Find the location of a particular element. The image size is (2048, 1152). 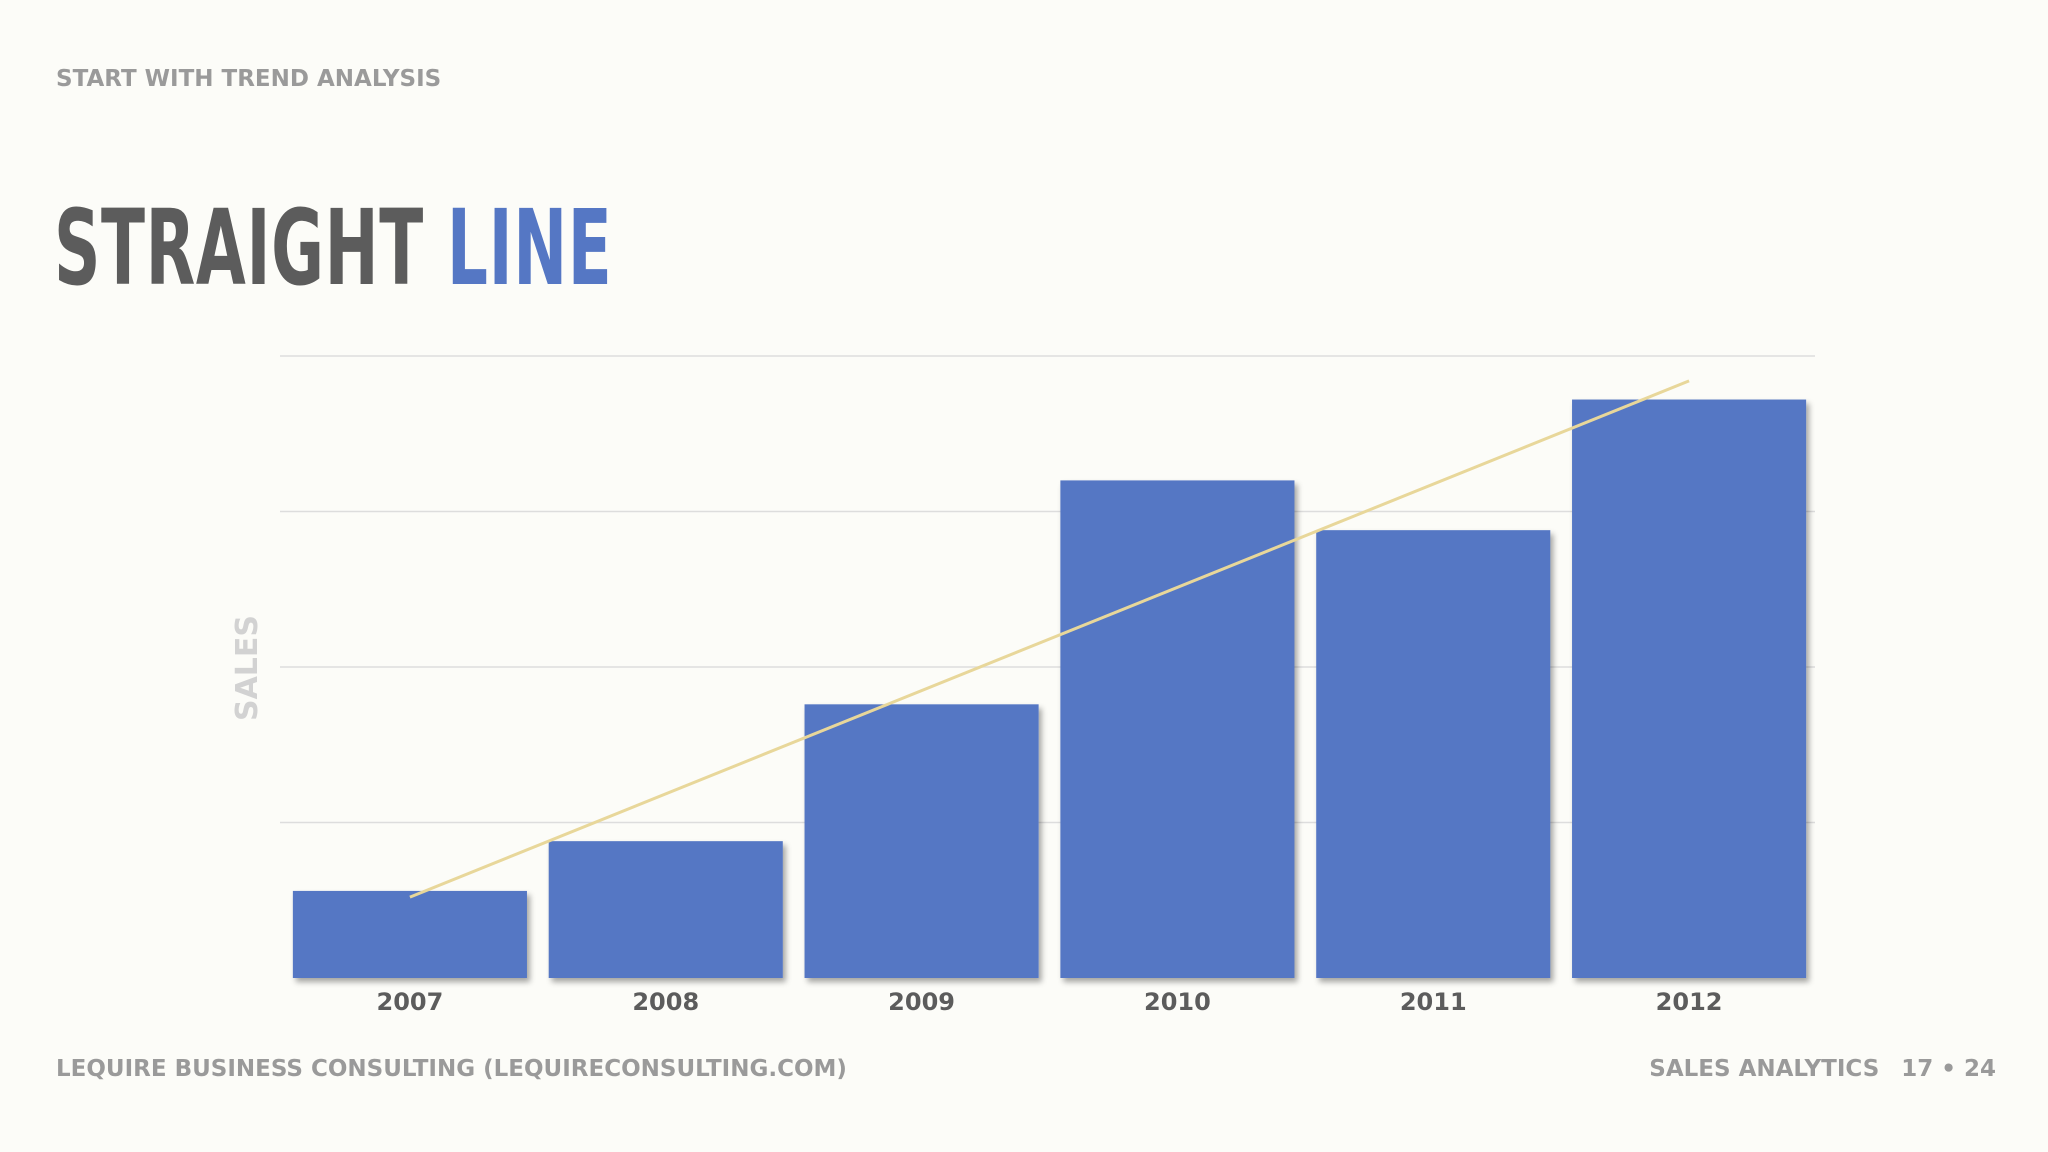

page-current: 17 is located at coordinates (1917, 1069).